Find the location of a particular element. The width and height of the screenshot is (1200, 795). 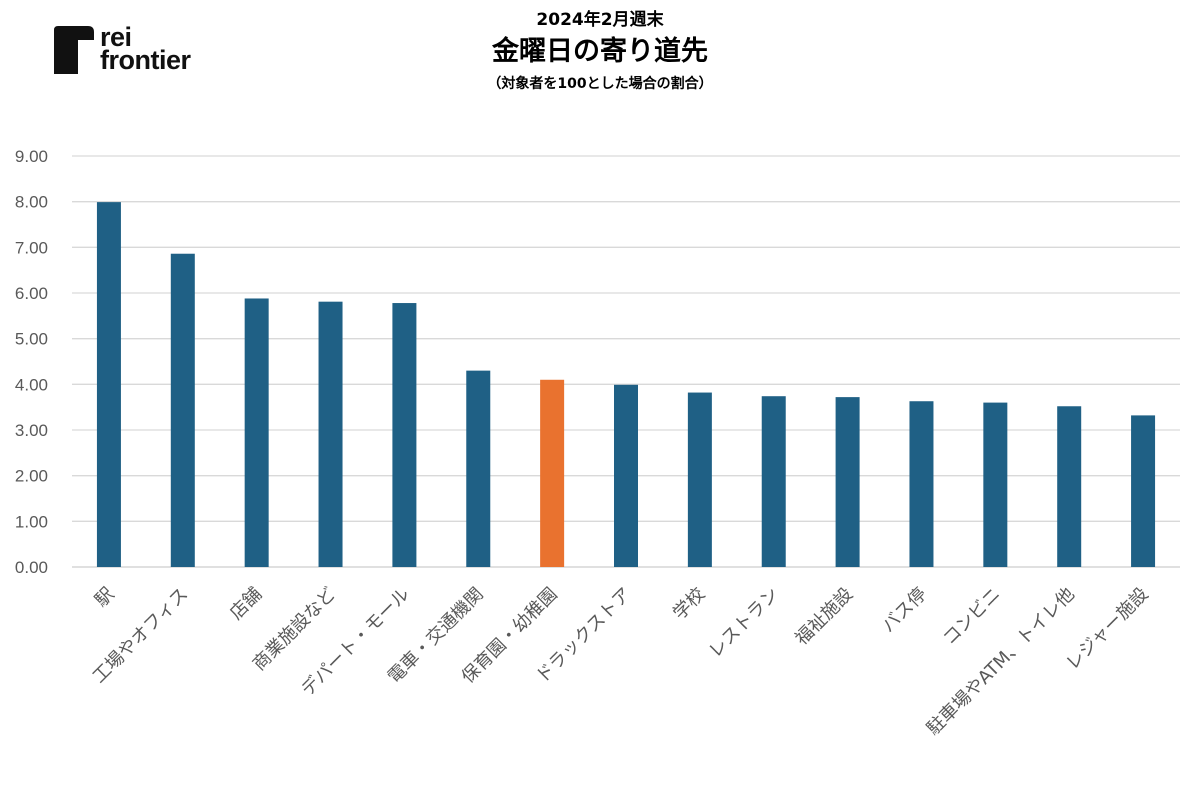

y-tick-label: 8.00 is located at coordinates (31, 202).